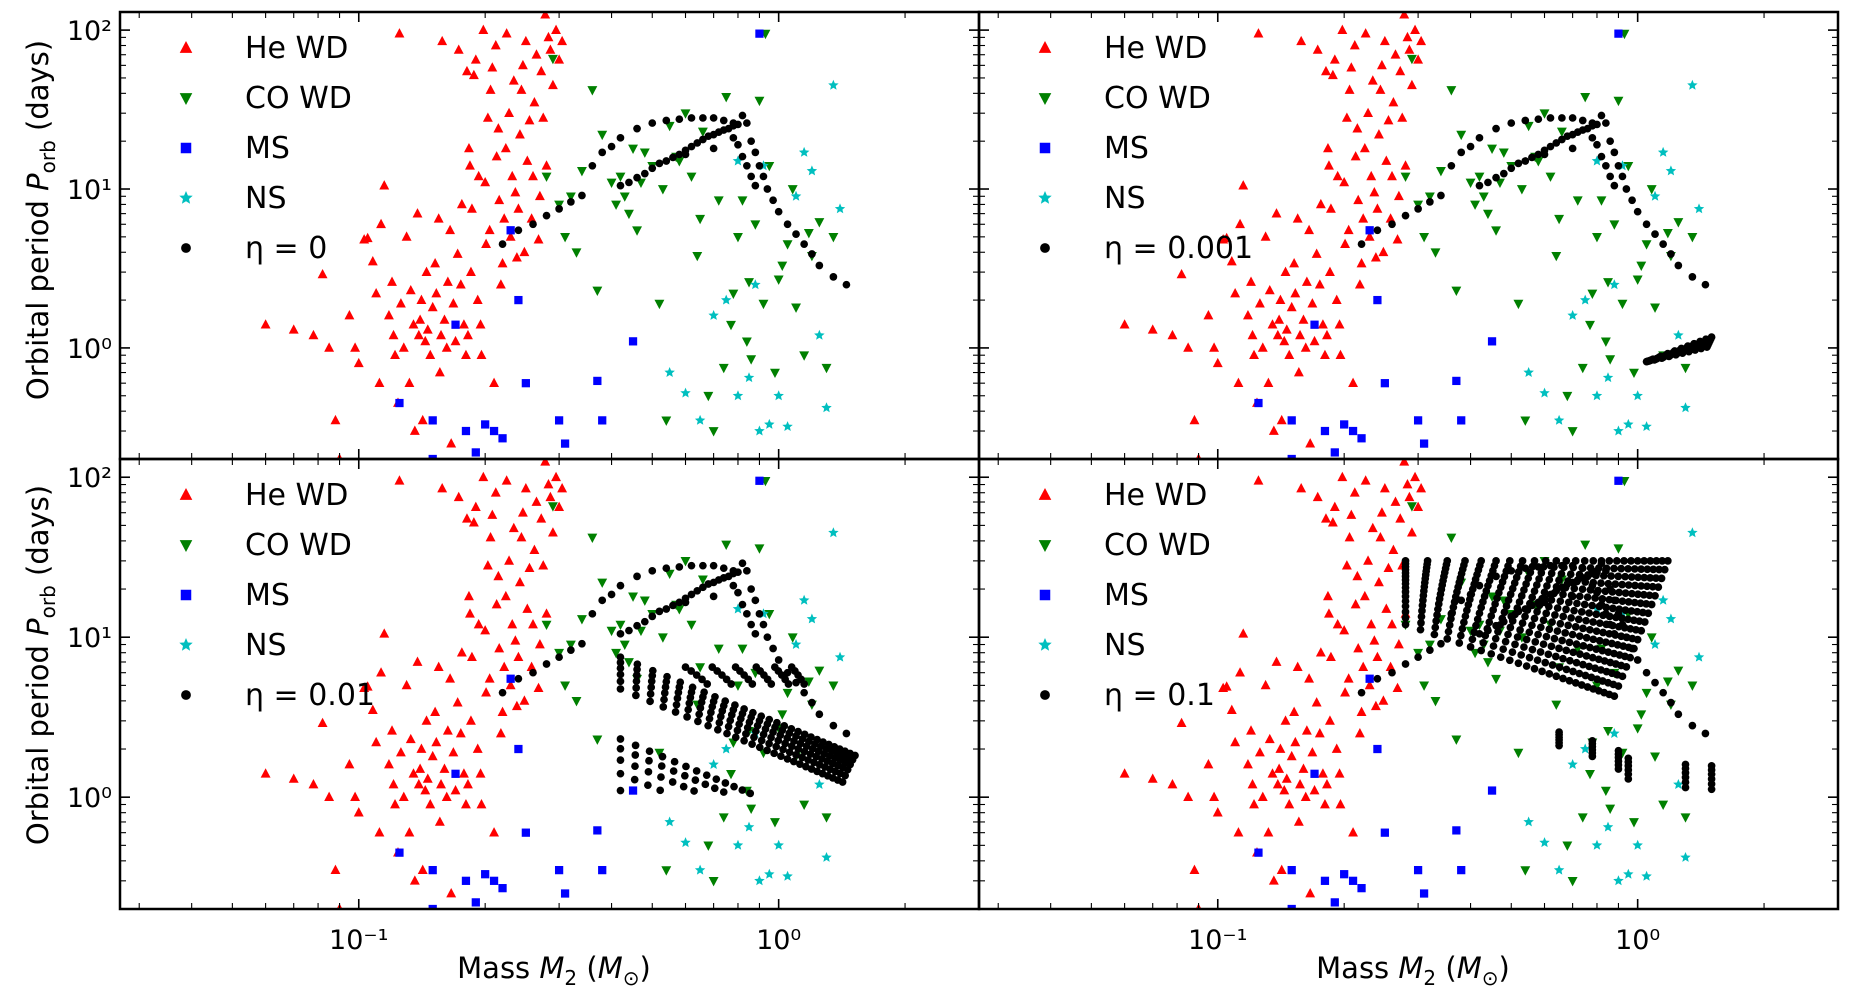 The width and height of the screenshot is (1852, 1002). Describe the element at coordinates (1157, 545) in the screenshot. I see `legend-label: CO WD` at that location.